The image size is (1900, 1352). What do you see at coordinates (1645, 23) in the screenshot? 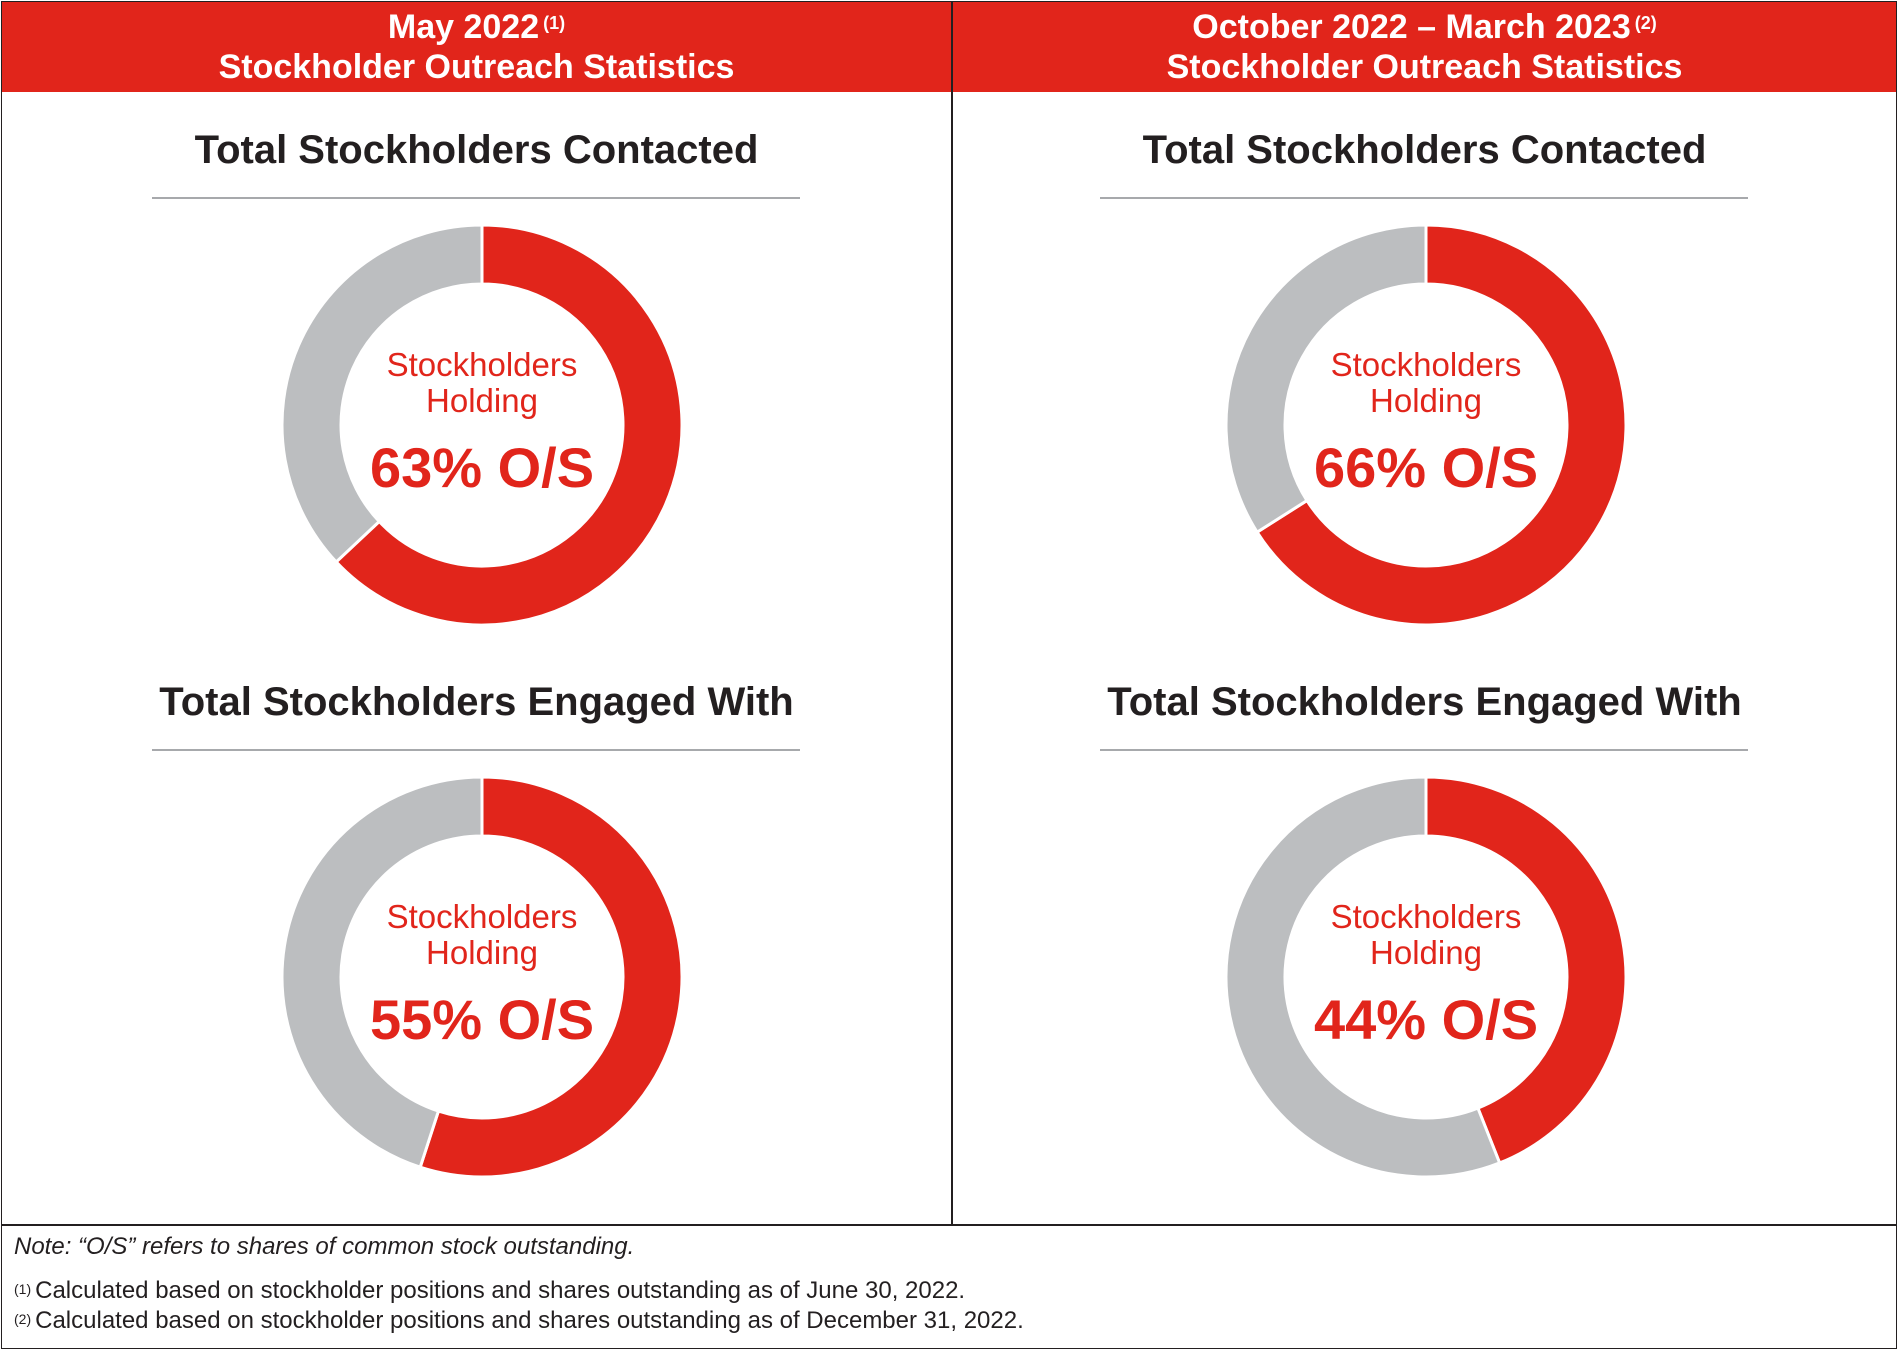
I see `footnote-marker-2: (2)` at bounding box center [1645, 23].